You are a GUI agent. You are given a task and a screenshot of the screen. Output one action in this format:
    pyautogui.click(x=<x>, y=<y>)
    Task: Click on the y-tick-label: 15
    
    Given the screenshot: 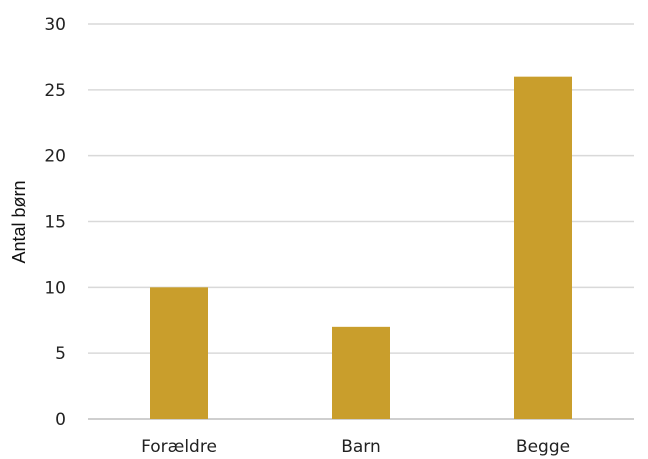 What is the action you would take?
    pyautogui.click(x=55, y=223)
    